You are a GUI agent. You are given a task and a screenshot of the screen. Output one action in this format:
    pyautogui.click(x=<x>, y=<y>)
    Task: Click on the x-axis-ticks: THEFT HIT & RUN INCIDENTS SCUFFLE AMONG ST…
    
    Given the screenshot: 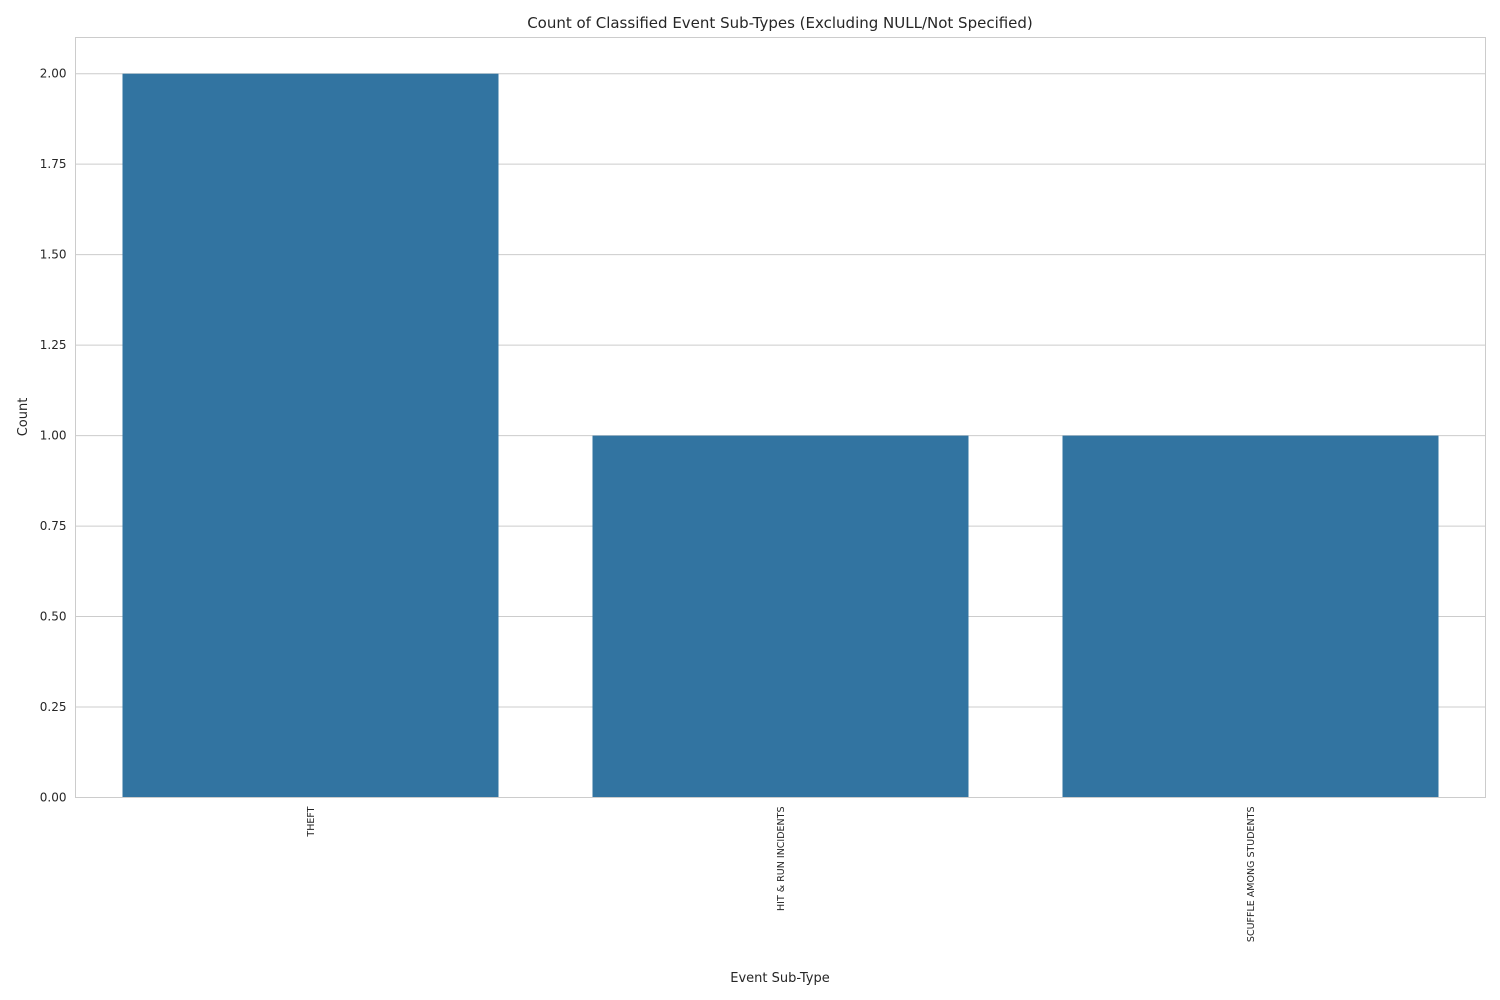 What is the action you would take?
    pyautogui.click(x=781, y=874)
    